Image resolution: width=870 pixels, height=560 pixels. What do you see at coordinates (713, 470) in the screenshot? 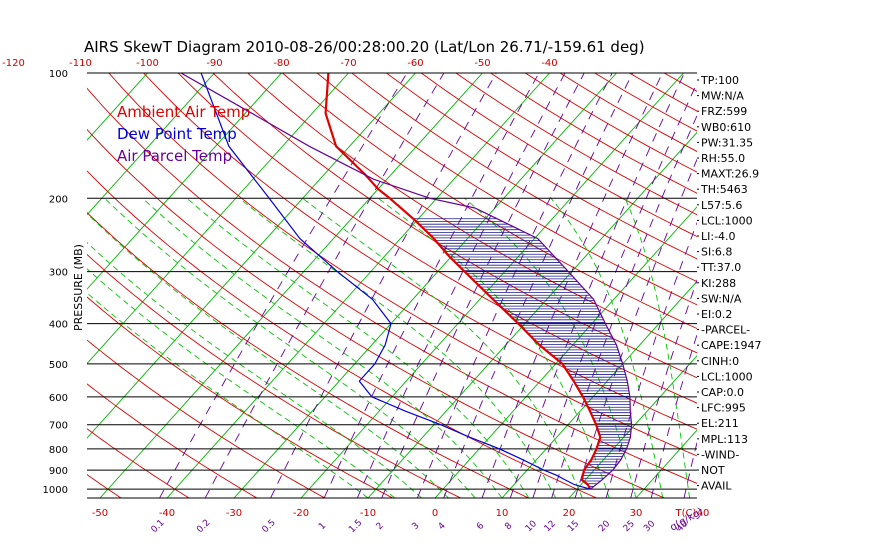
I see `stat-item: NOT` at bounding box center [713, 470].